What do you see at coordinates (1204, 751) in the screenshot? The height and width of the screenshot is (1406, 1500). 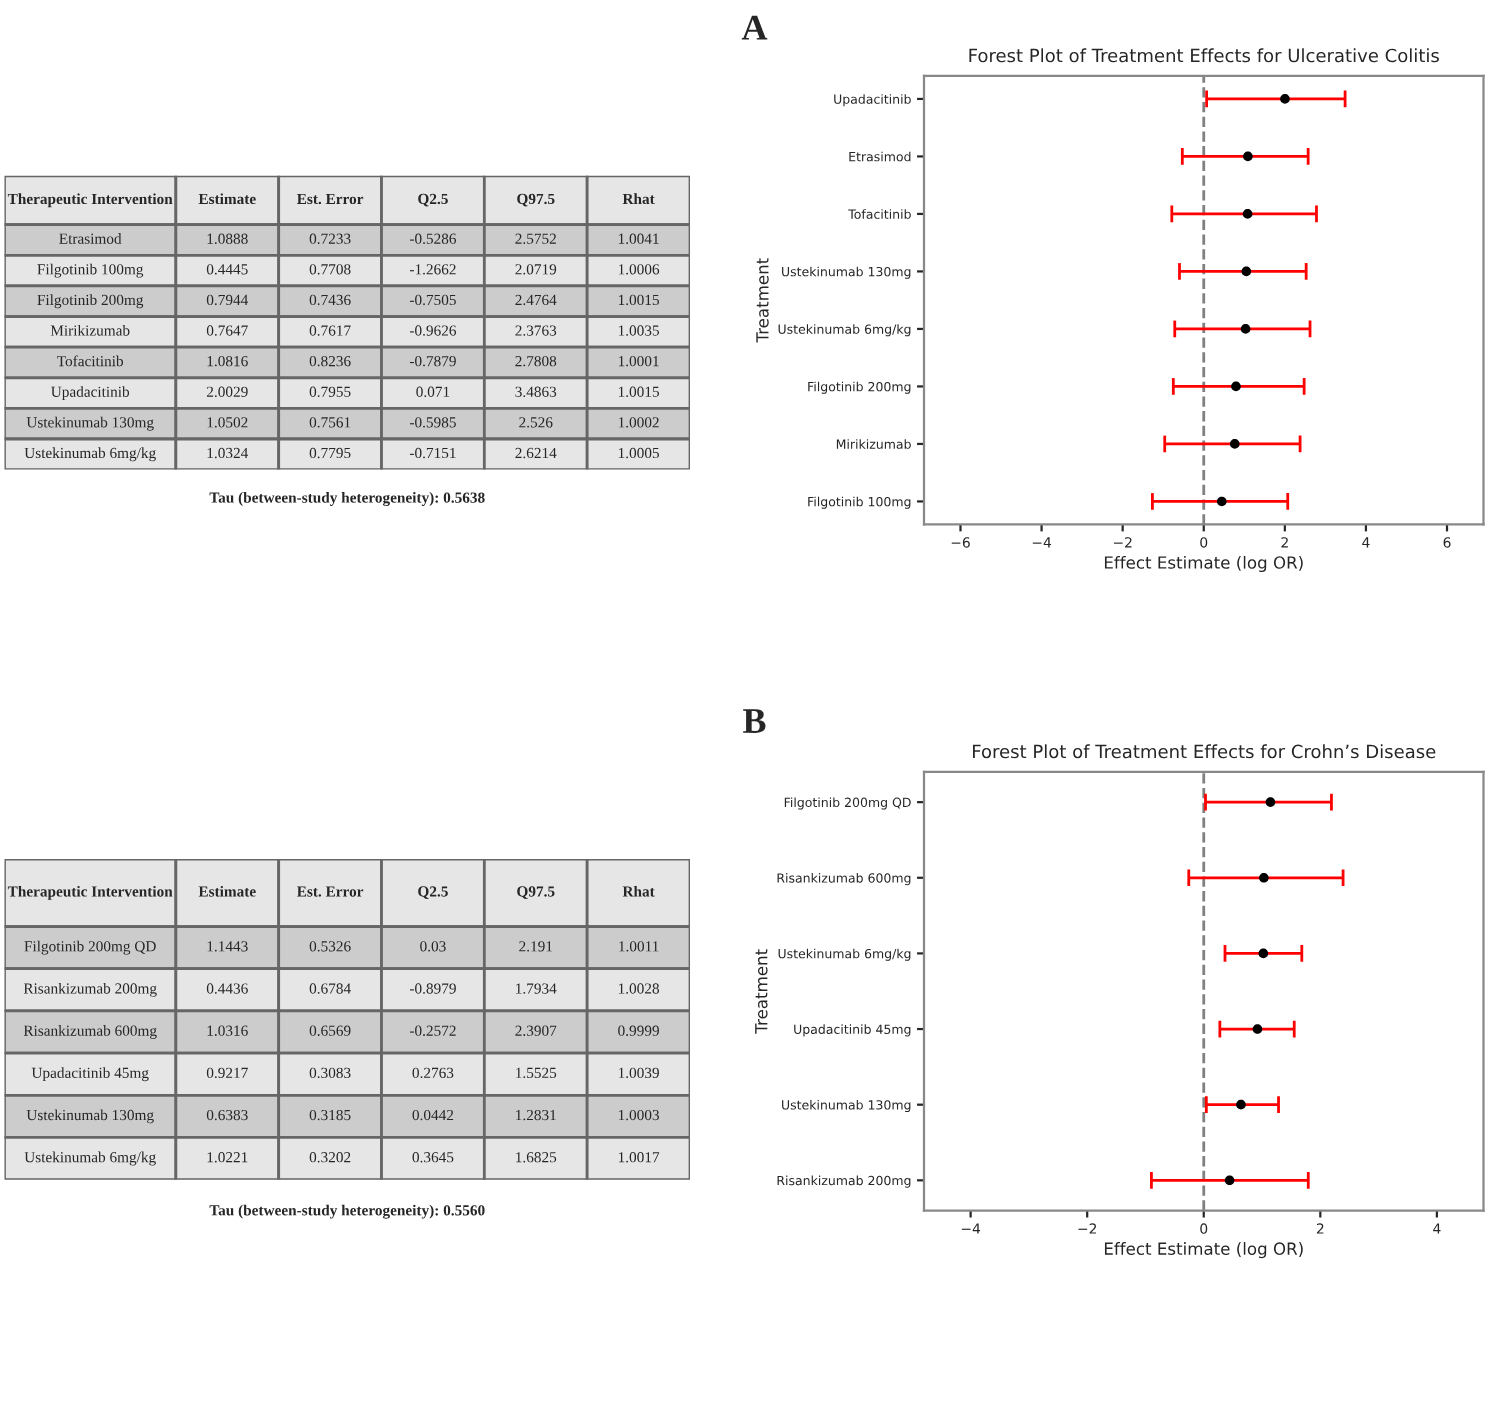 I see `chart-title: Forest Plot of Treatment Effects for Crohn’s Disease` at bounding box center [1204, 751].